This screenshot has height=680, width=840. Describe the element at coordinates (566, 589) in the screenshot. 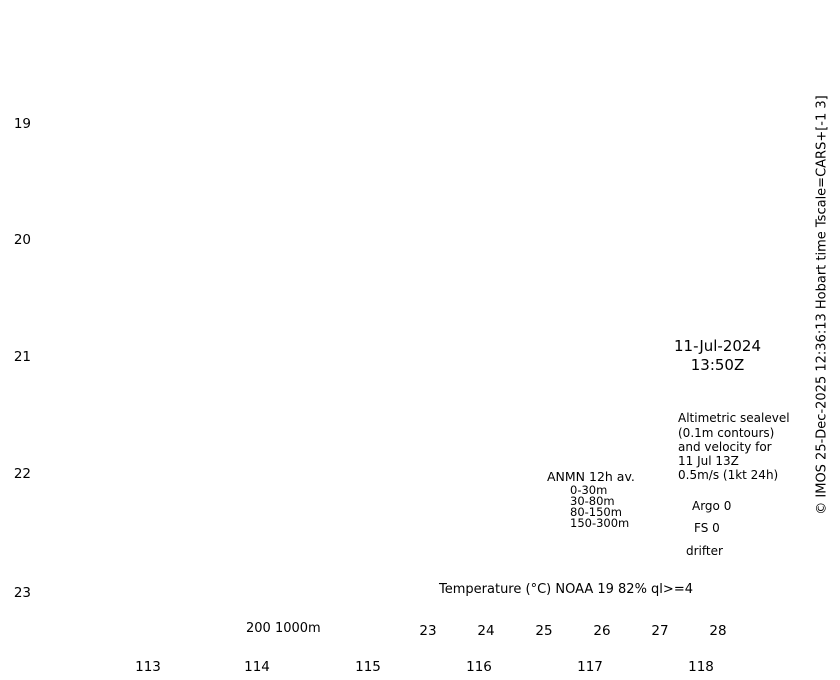

I see `colorbar-title: Temperature (°C) NOAA 19 82% ql>=4` at that location.